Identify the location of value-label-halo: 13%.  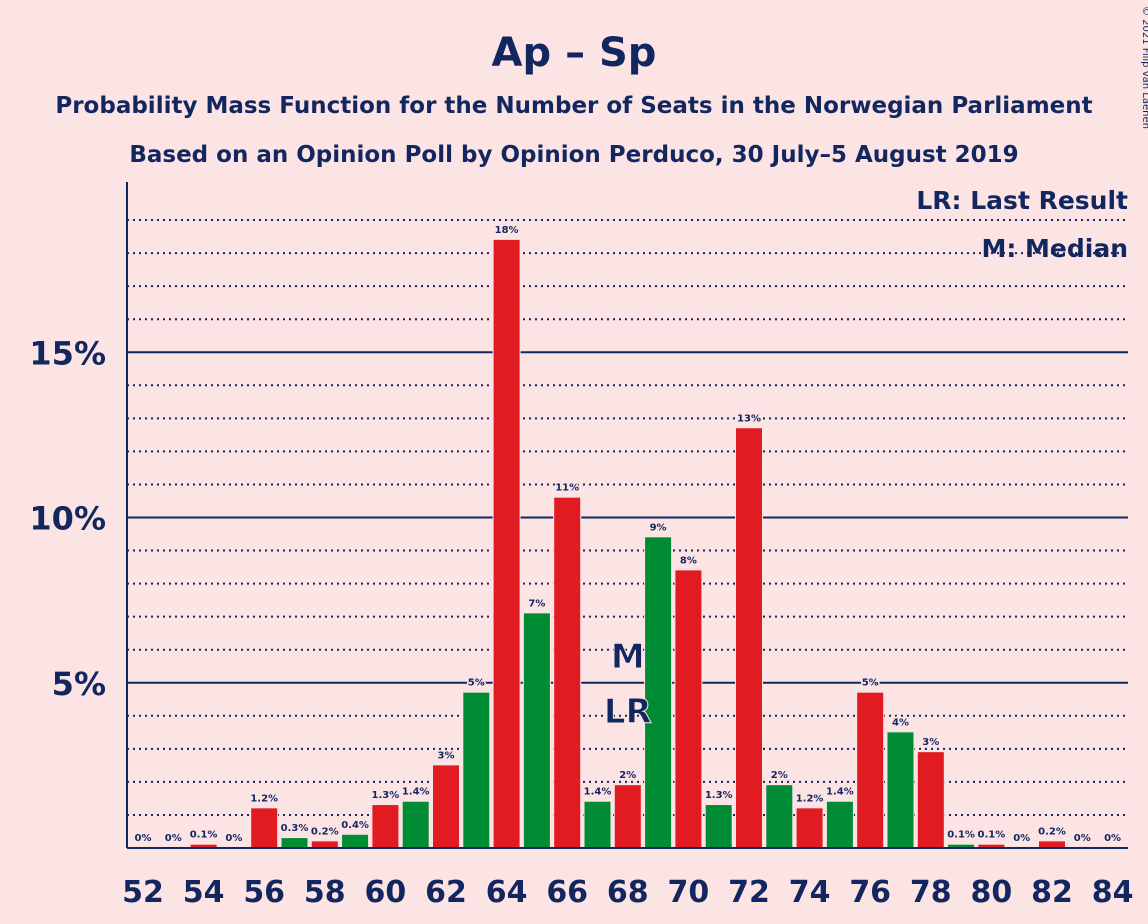
(749, 418).